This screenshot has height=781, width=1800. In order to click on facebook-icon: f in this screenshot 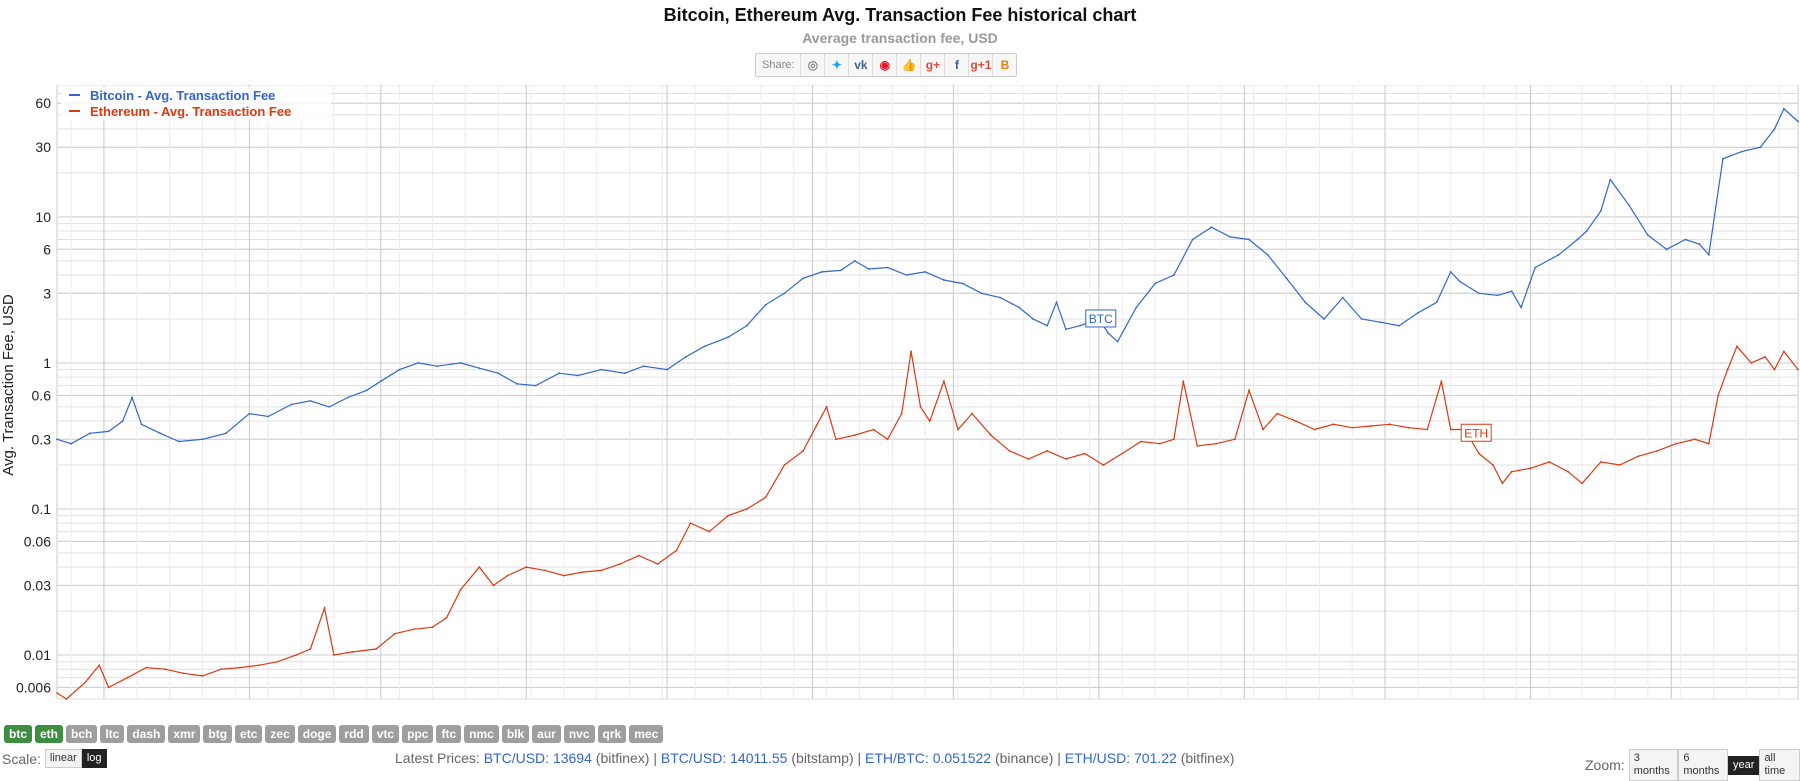, I will do `click(957, 65)`.